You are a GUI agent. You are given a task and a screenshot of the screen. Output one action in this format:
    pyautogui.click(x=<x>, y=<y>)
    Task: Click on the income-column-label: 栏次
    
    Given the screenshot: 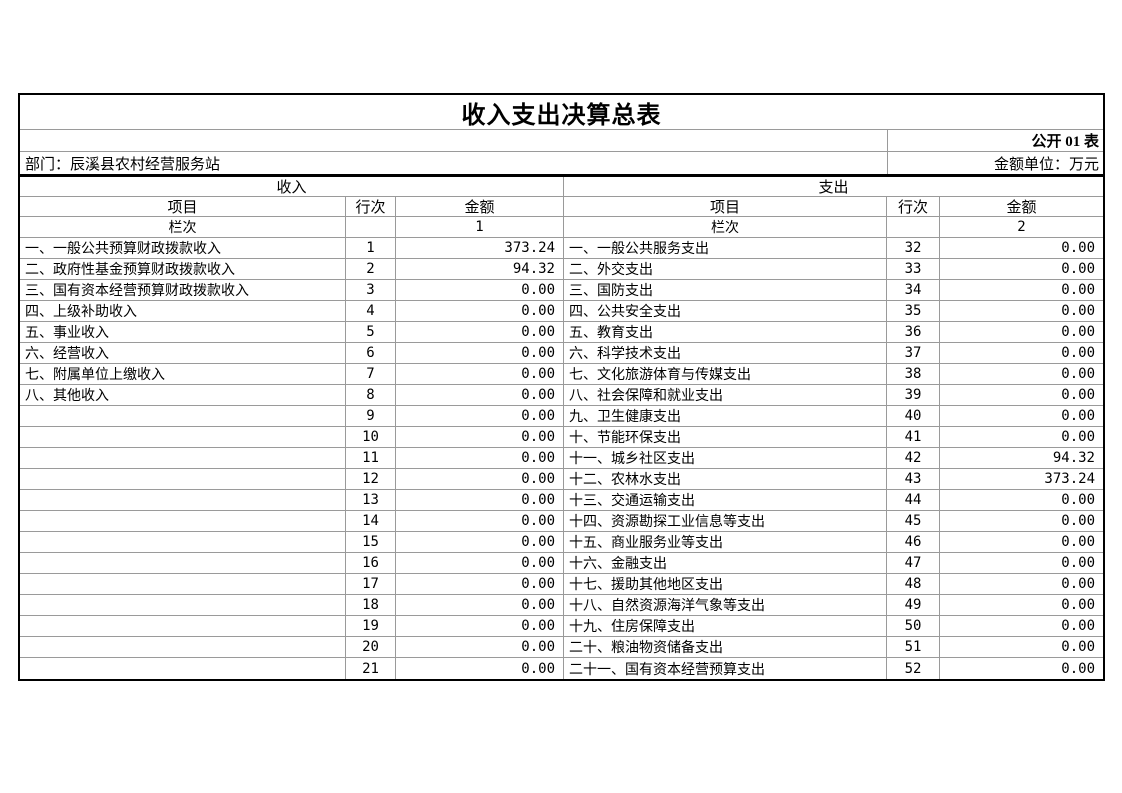 What is the action you would take?
    pyautogui.click(x=183, y=227)
    